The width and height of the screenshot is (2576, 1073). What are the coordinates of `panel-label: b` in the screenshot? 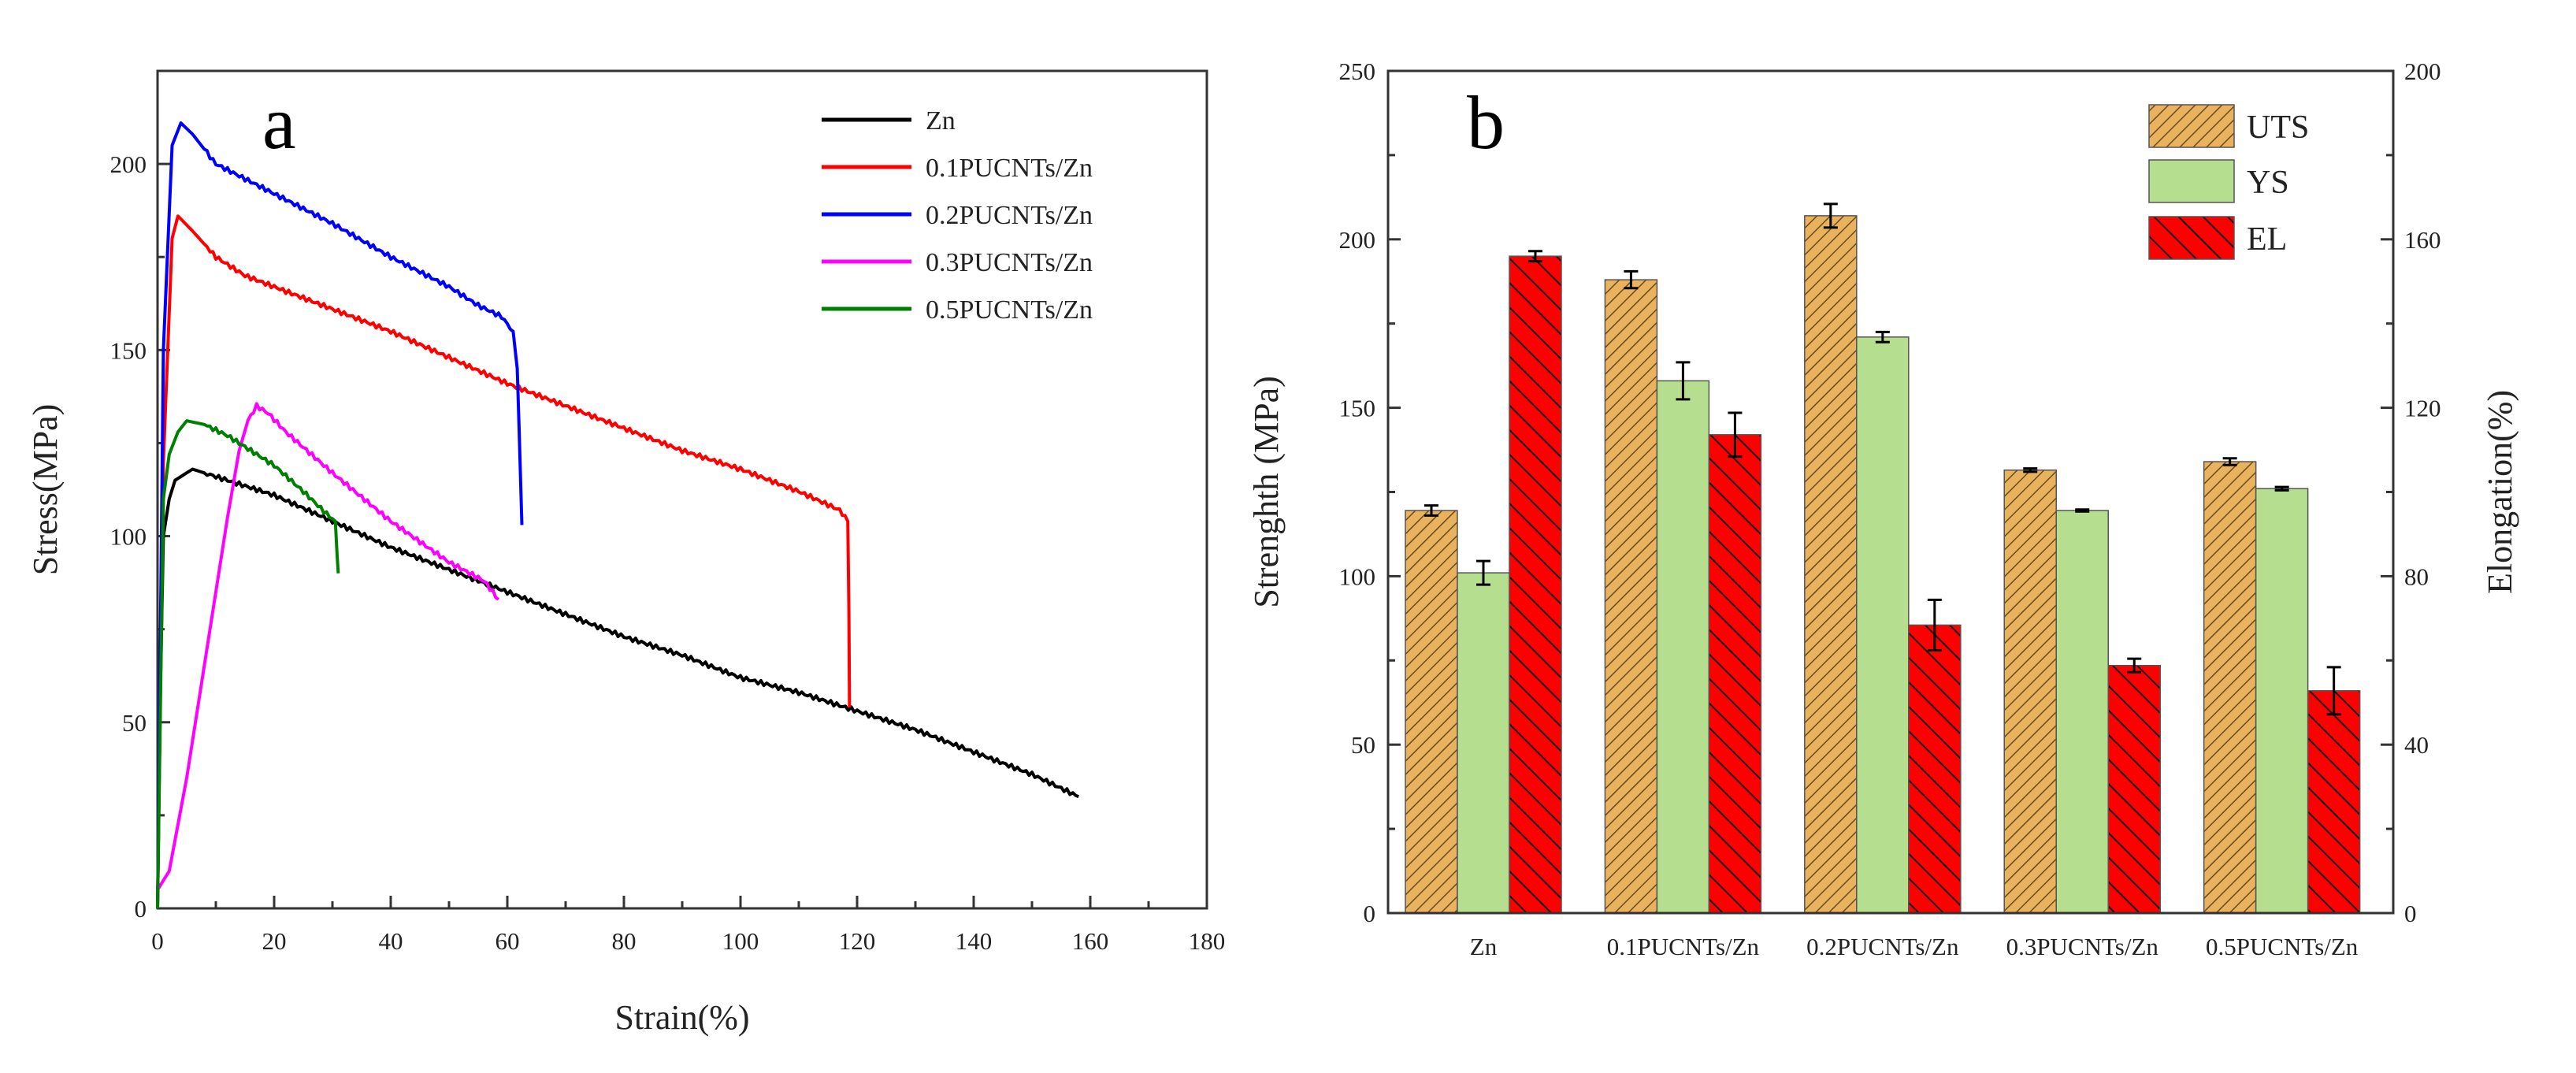 It's located at (1486, 122).